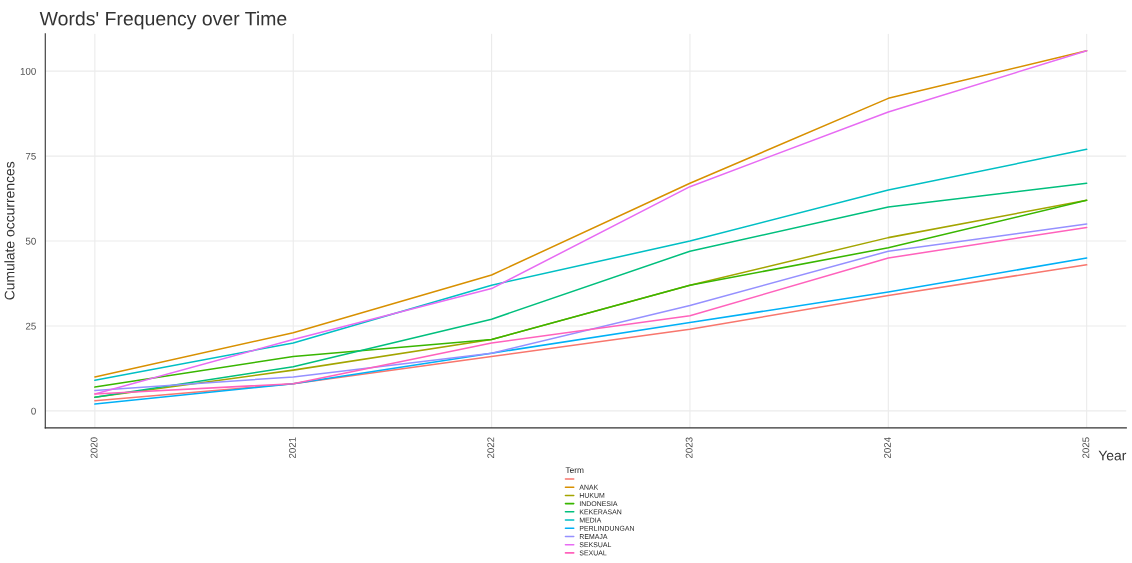 This screenshot has height=563, width=1132. Describe the element at coordinates (30, 156) in the screenshot. I see `y-tick-label: 75` at that location.